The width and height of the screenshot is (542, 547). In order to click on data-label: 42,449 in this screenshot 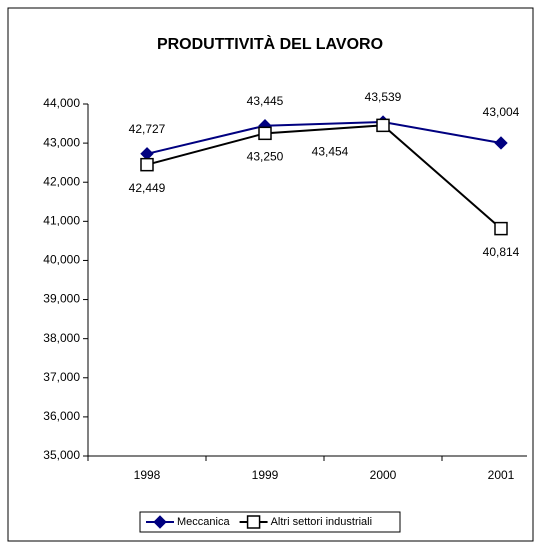, I will do `click(147, 188)`.